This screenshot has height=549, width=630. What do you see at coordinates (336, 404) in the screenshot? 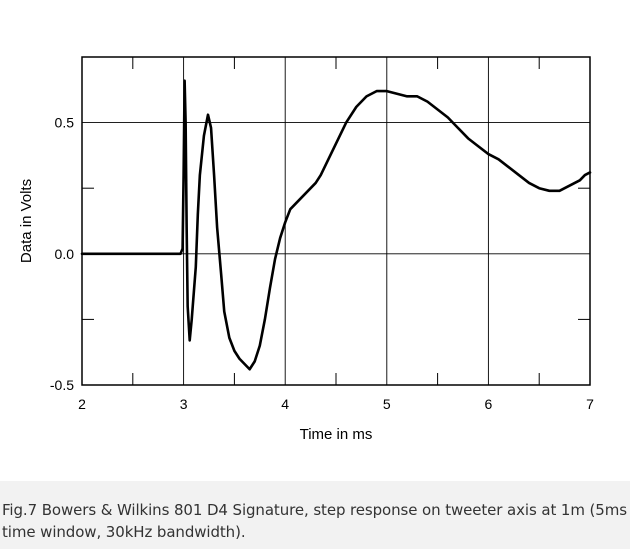
I see `x-tick-labels: 2 3 4 5 6 7` at bounding box center [336, 404].